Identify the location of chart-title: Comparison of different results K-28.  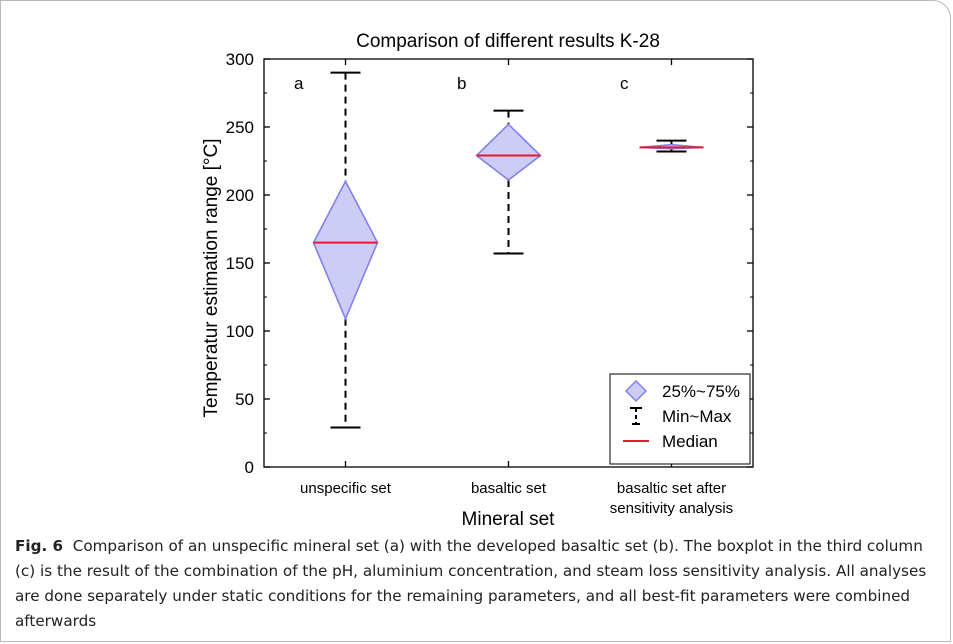
(508, 41).